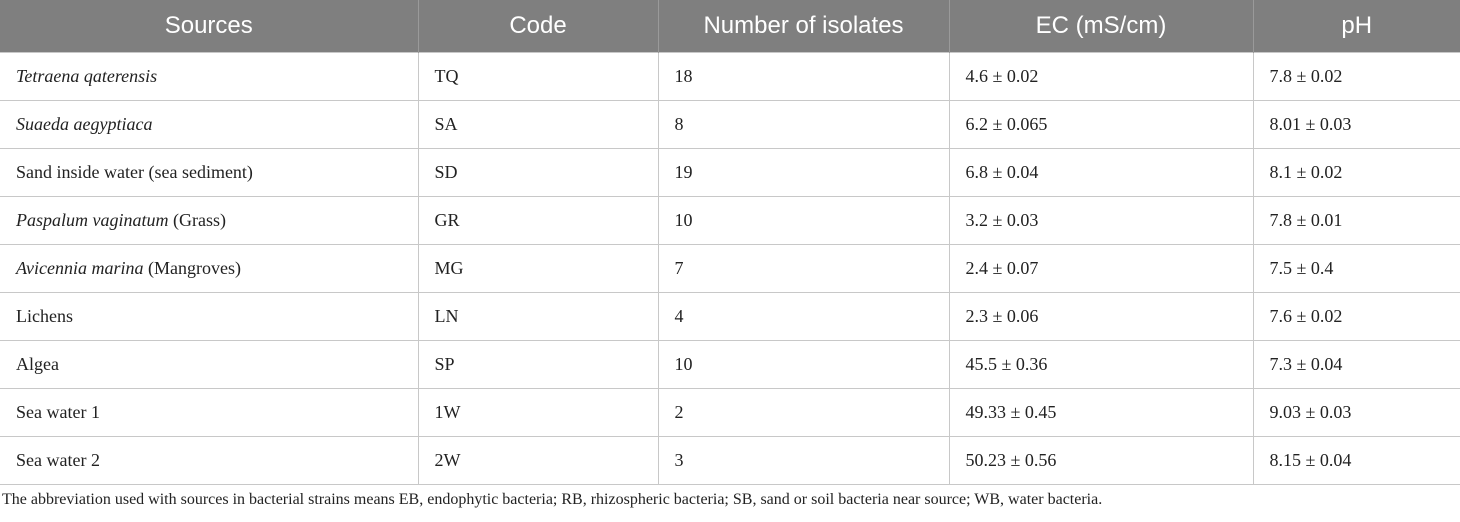 The image size is (1460, 522). I want to click on table-row: Sea water 1 1W 2 49.33 ± 0.45 9.03 ± 0.03, so click(730, 412).